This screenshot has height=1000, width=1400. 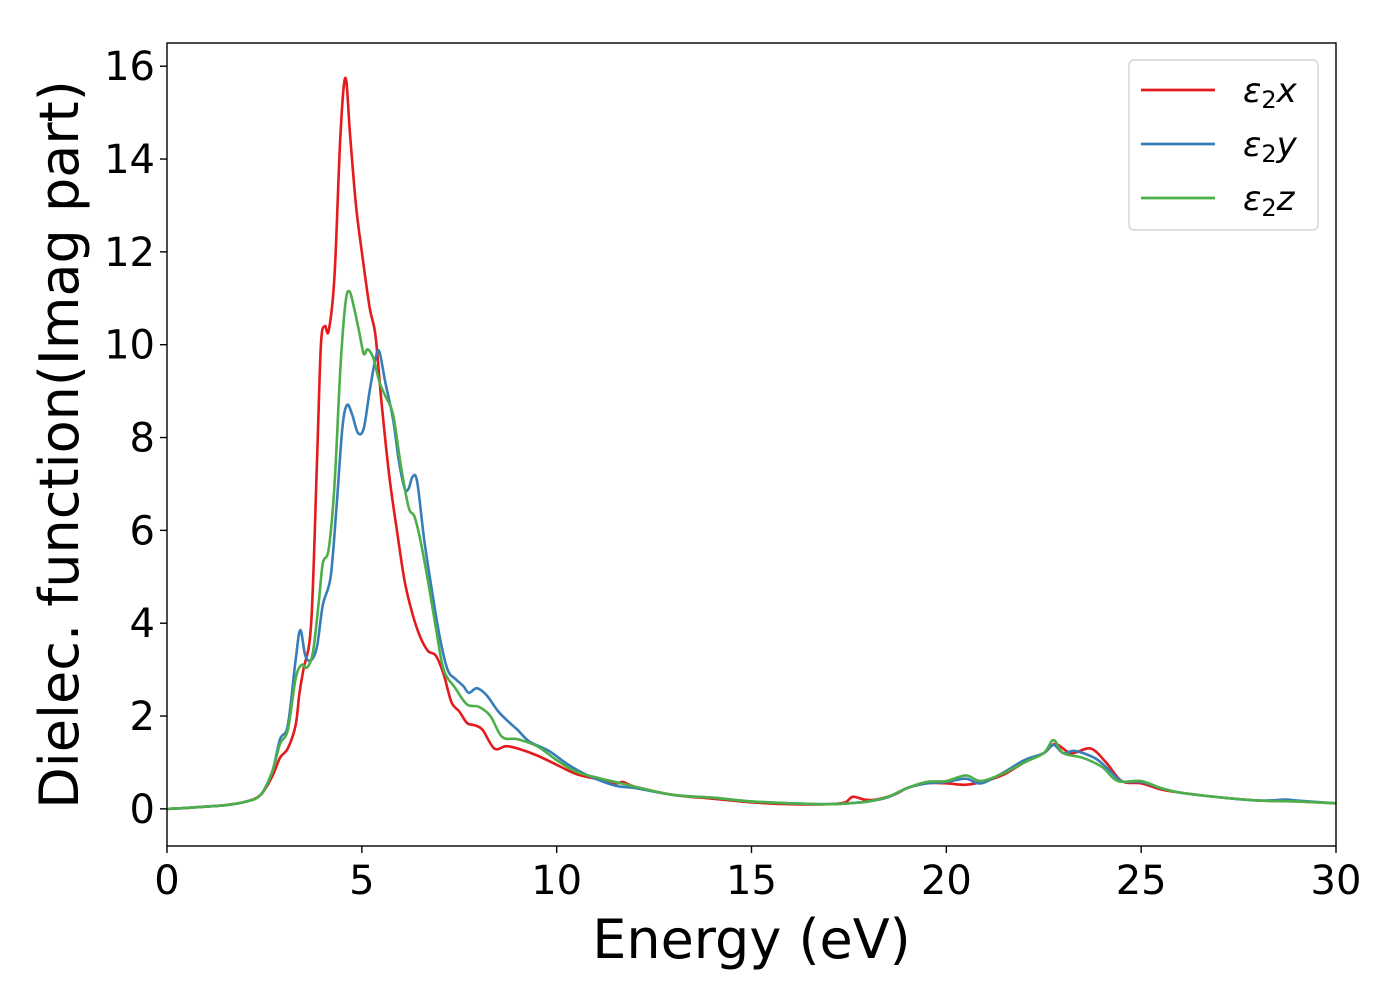 I want to click on legend: ε2x ε2y ε2z, so click(x=1223, y=145).